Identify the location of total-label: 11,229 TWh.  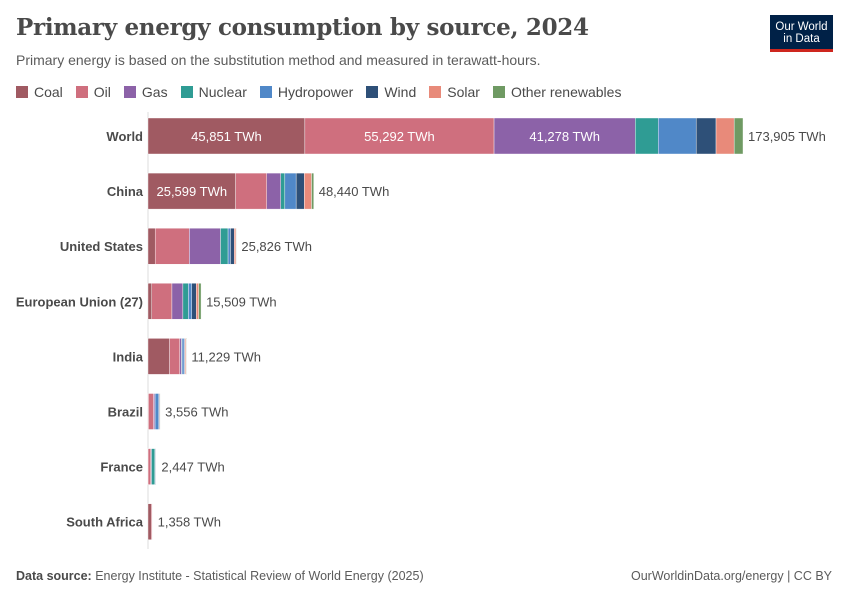
(226, 356).